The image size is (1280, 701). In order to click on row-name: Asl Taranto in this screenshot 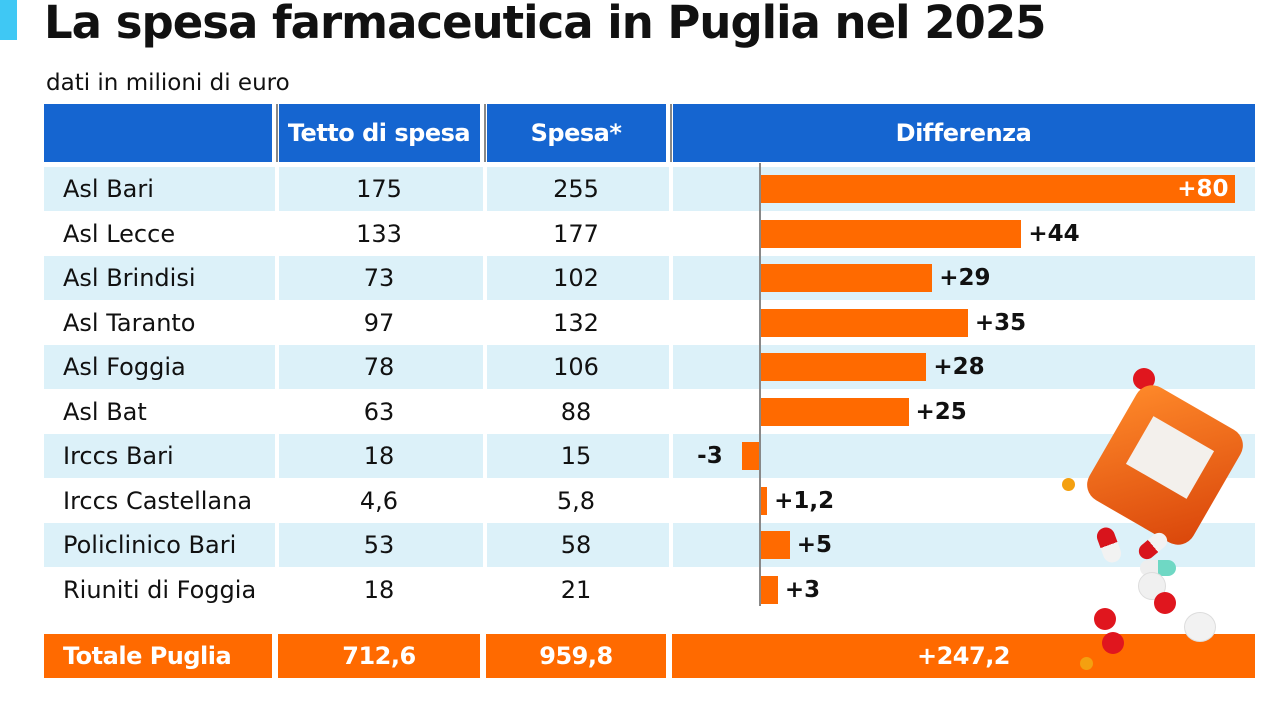, I will do `click(129, 322)`.